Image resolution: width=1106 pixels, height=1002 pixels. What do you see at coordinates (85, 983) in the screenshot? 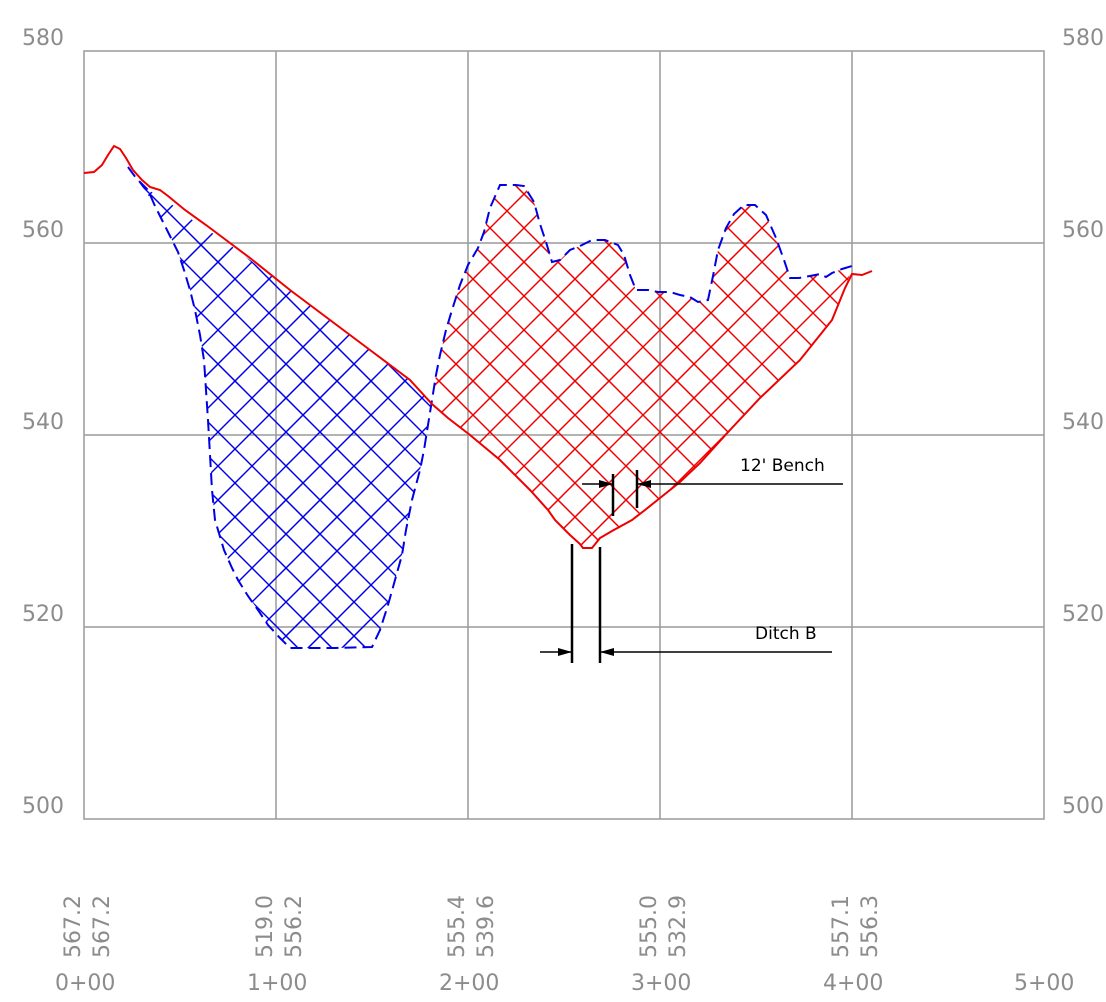
I see `station-label: 0+00` at bounding box center [85, 983].